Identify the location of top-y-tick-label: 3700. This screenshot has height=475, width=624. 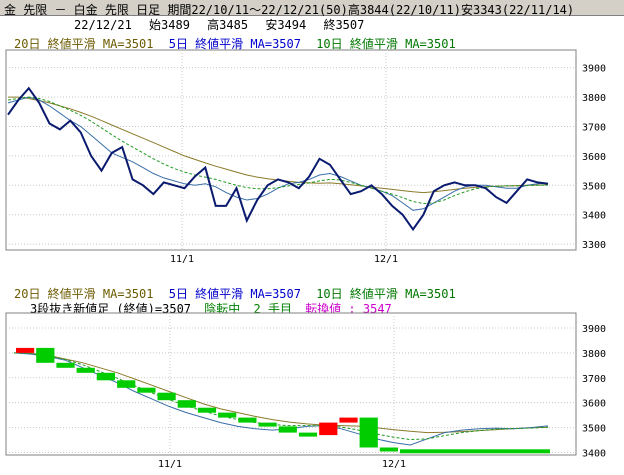
(594, 127).